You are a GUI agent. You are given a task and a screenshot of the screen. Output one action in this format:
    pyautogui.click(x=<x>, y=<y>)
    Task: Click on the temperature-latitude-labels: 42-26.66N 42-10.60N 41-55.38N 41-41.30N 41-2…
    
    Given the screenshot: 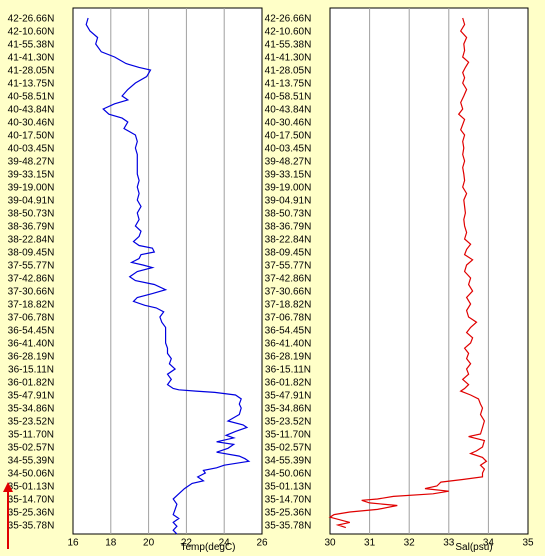 What is the action you would take?
    pyautogui.click(x=31, y=273)
    